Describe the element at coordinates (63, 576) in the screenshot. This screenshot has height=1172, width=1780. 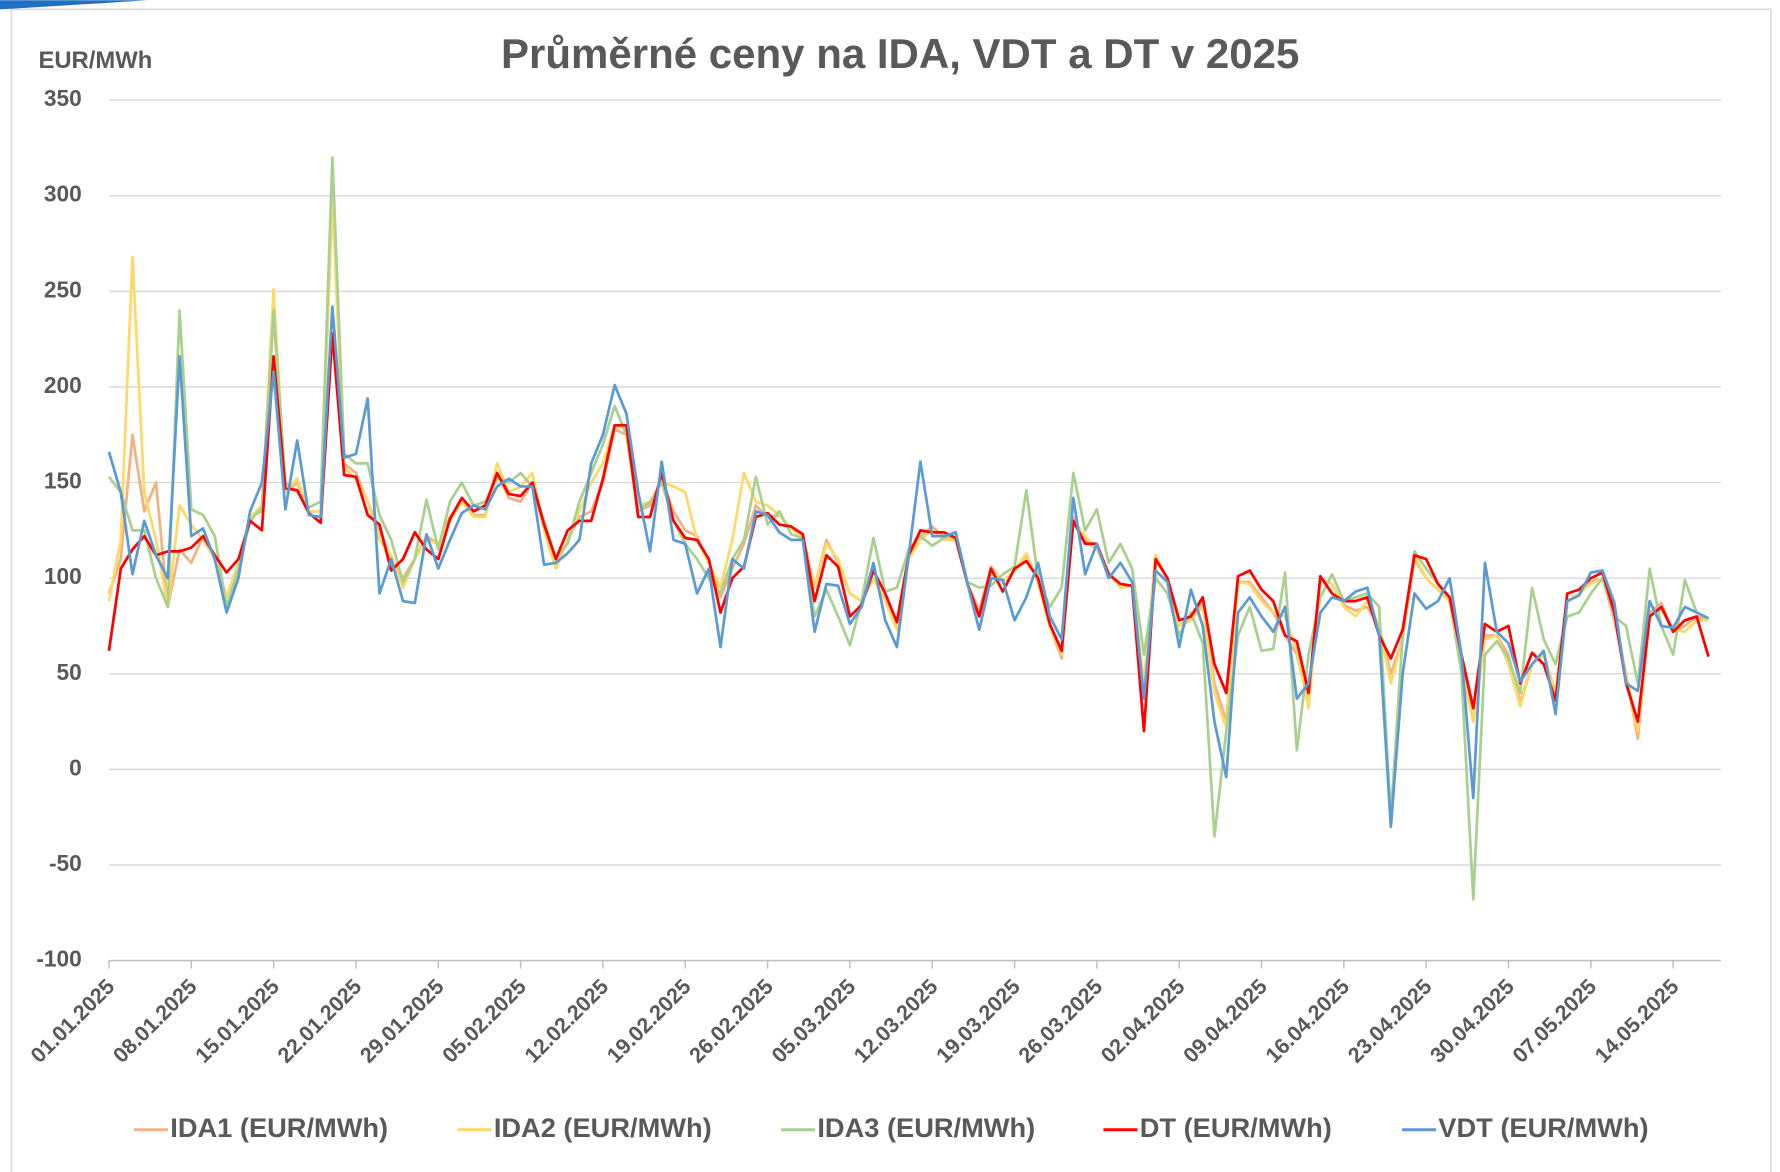
I see `y-tick-label: 100` at that location.